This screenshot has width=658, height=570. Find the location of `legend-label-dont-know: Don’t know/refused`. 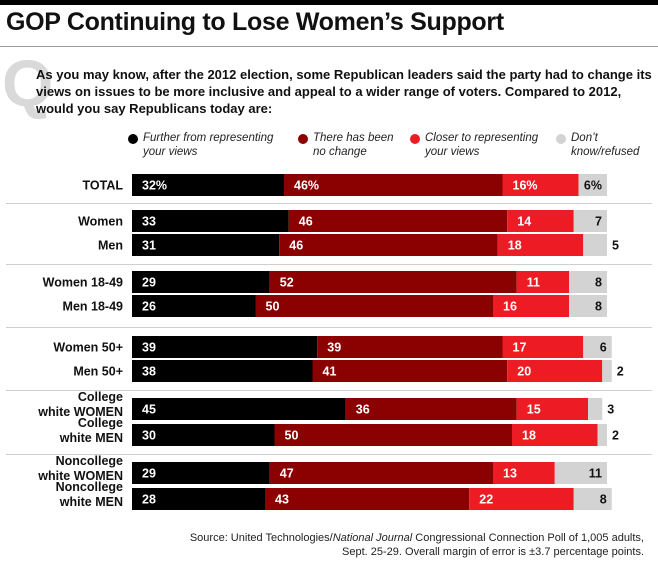

legend-label-dont-know: Don’t know/refused is located at coordinates (605, 145).